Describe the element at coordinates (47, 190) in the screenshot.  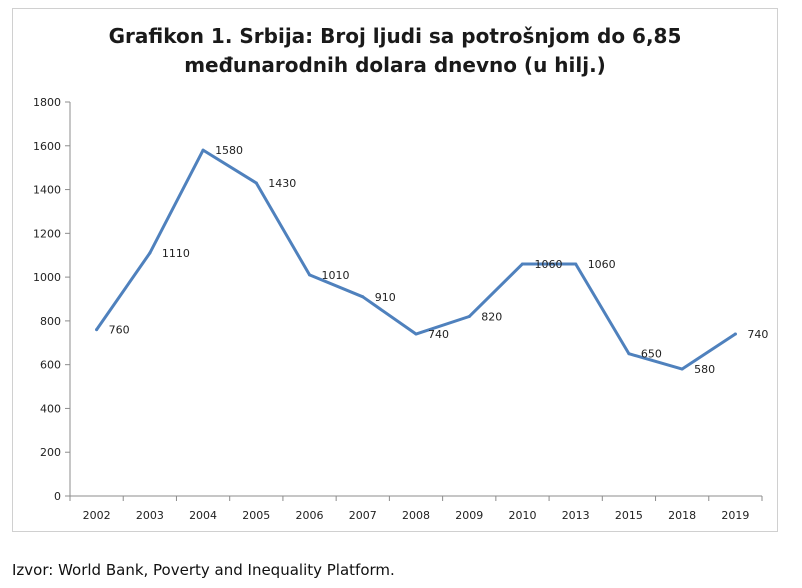
I see `y-tick-label: 1400` at that location.